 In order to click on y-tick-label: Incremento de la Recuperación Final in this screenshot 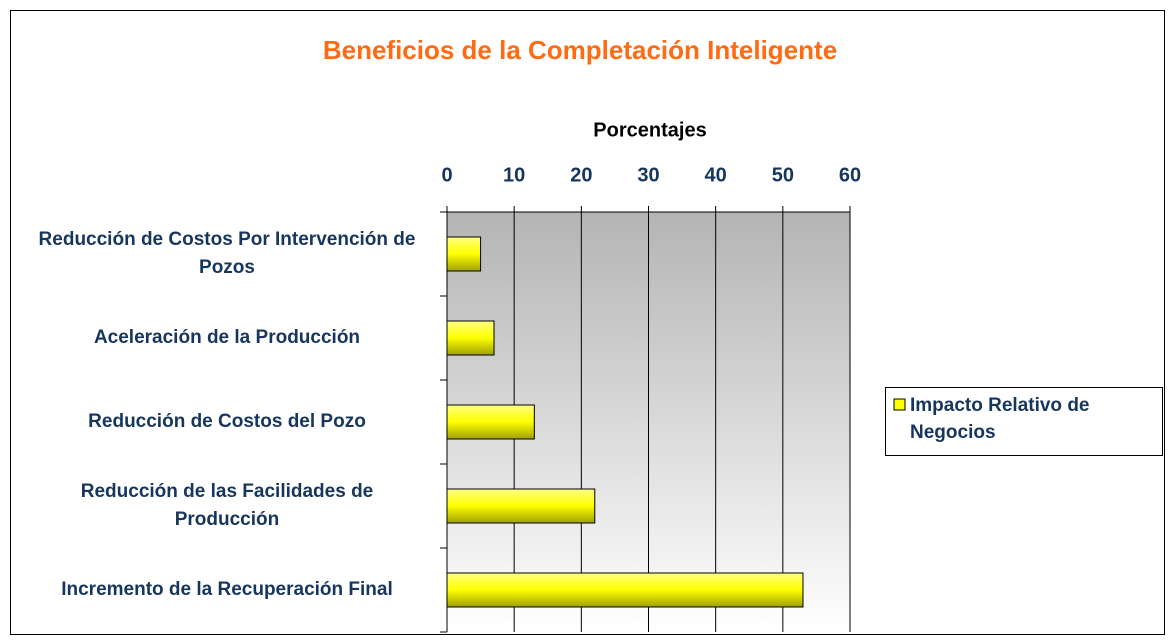, I will do `click(227, 589)`.